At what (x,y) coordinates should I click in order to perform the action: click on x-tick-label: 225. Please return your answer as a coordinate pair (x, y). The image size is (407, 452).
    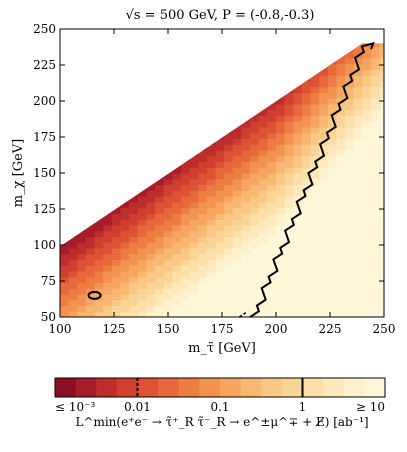
    Looking at the image, I should click on (330, 329).